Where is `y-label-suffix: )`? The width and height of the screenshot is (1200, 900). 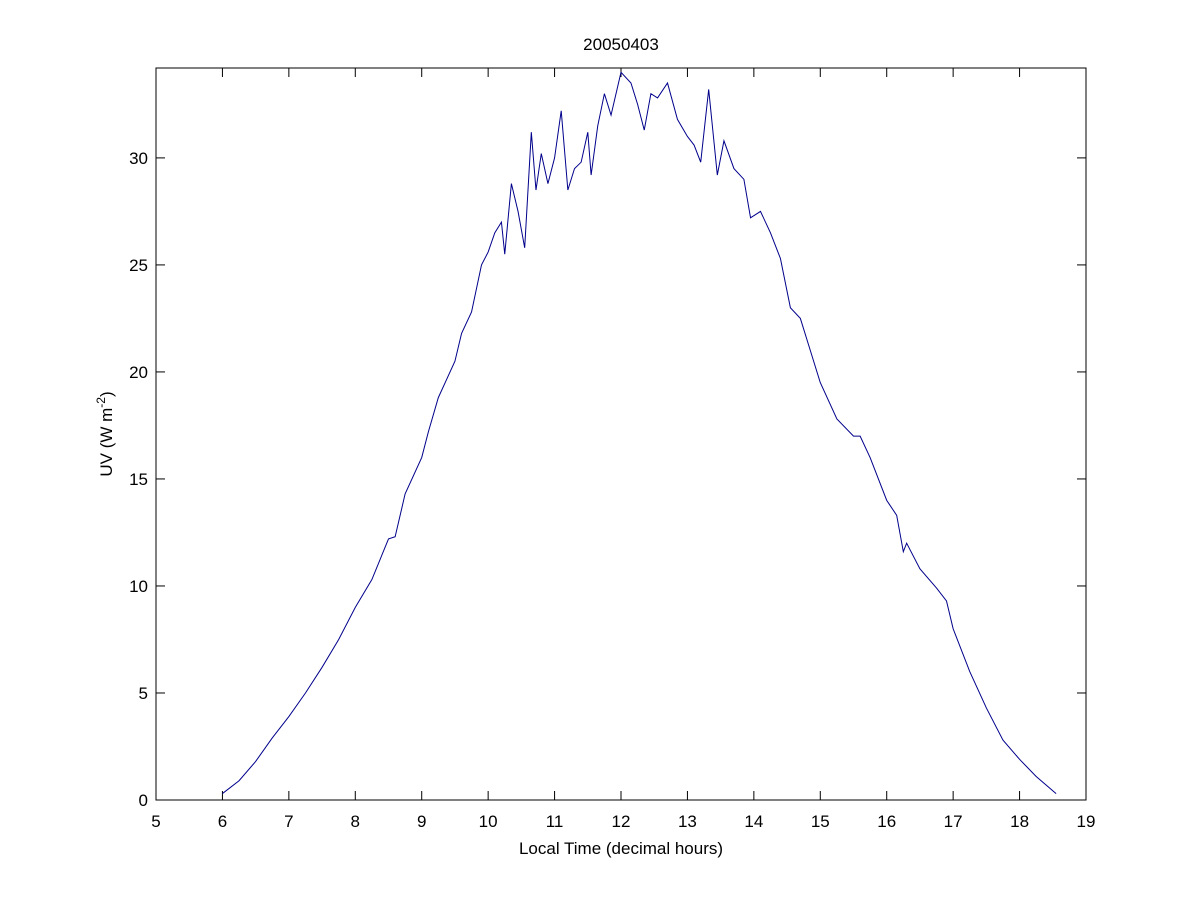
y-label-suffix: ) is located at coordinates (106, 394).